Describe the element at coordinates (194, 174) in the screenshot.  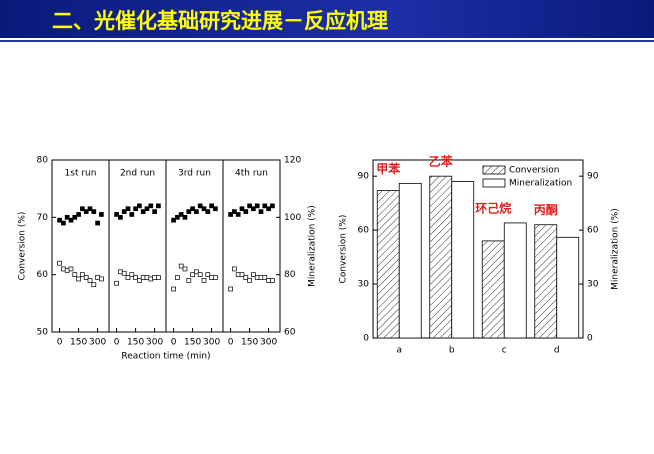
I see `panel-title: 3rd run` at that location.